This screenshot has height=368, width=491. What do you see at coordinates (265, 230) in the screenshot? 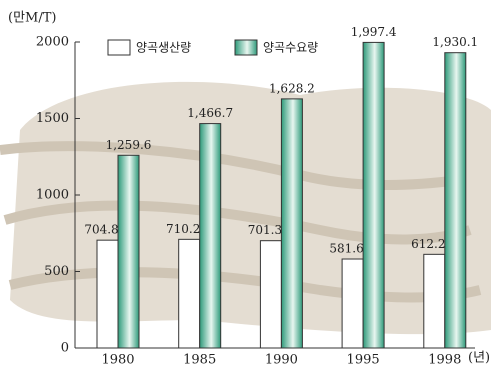
I see `value-label: 701.3` at bounding box center [265, 230].